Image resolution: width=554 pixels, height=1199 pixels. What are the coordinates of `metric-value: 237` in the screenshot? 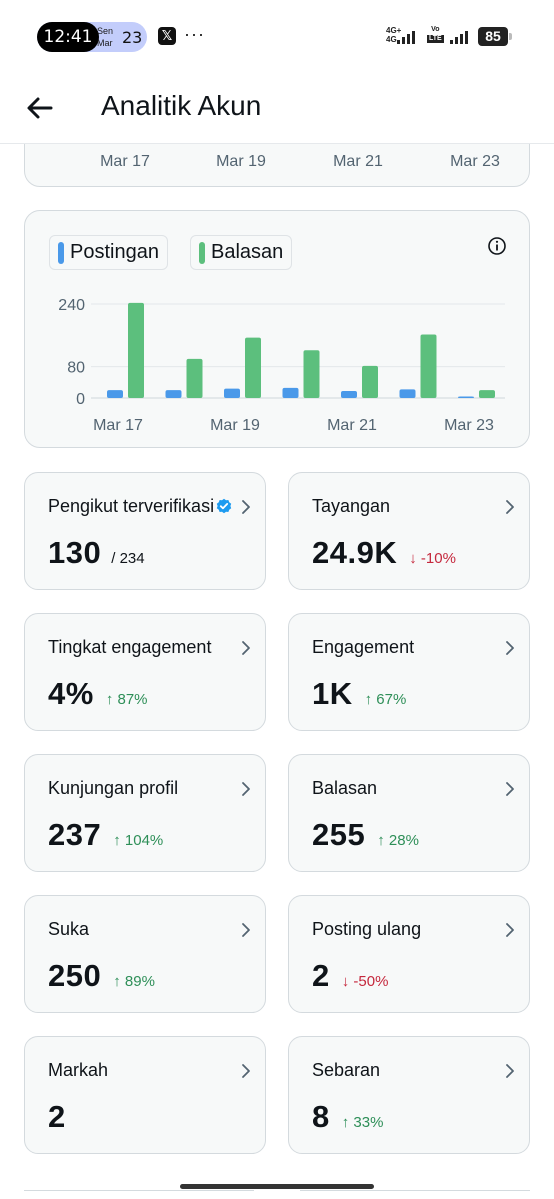 It's located at (75, 834).